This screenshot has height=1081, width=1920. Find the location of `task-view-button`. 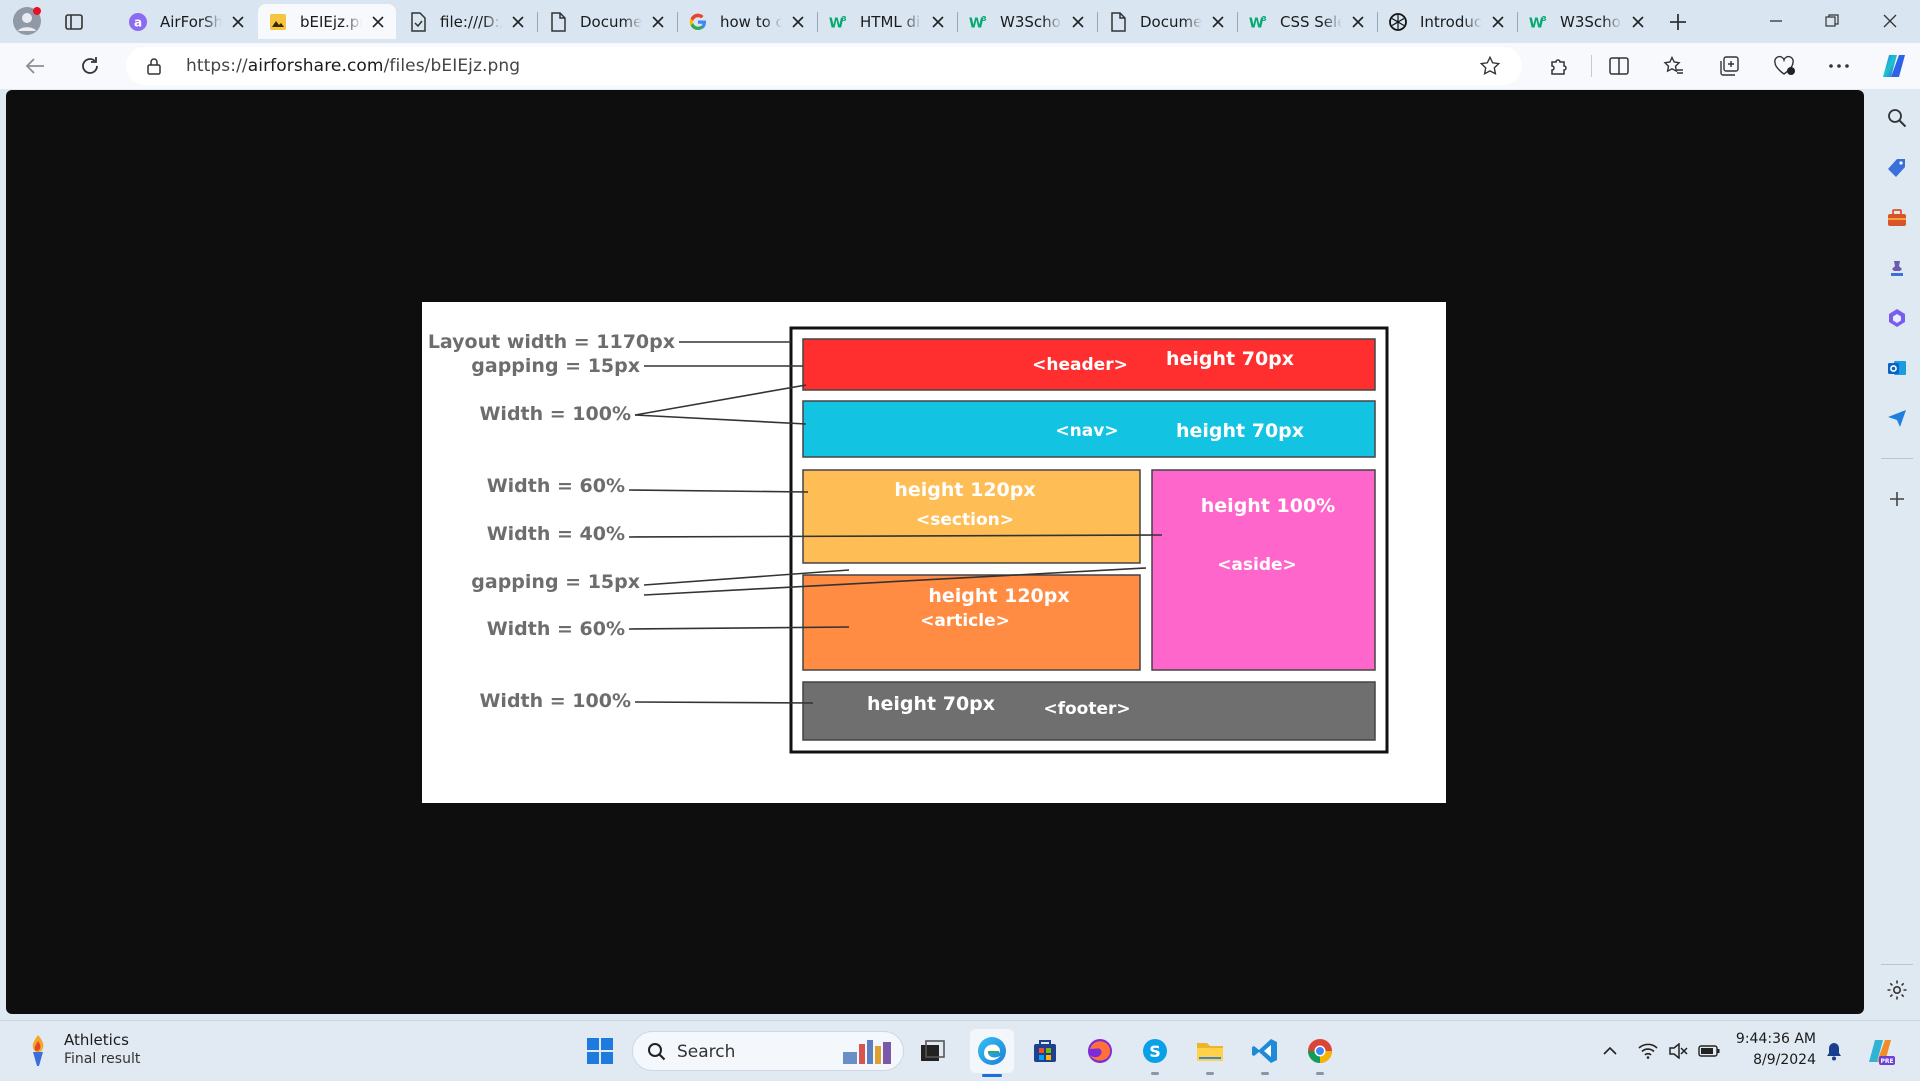

task-view-button is located at coordinates (933, 1051).